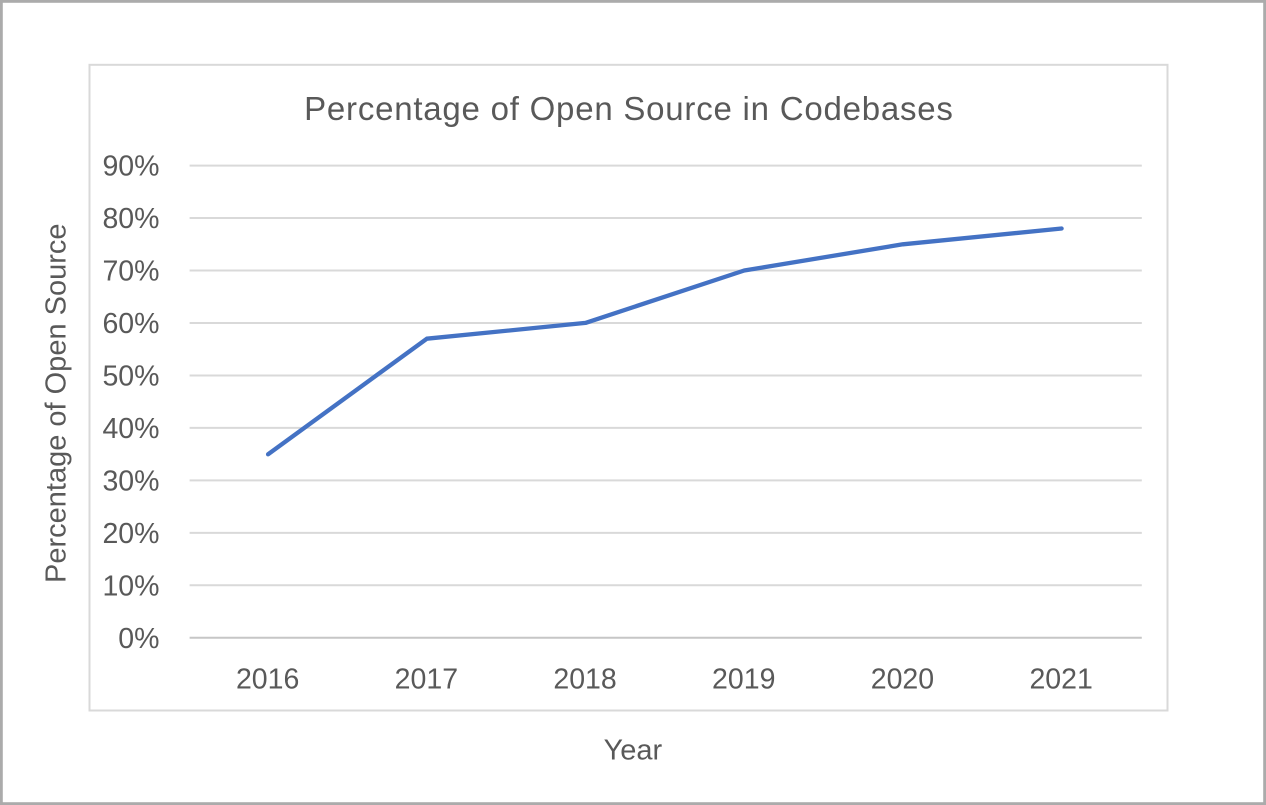  I want to click on svg-text:Percentage of Open Source in C: Percentage of Open Source in Codebases, so click(628, 108).